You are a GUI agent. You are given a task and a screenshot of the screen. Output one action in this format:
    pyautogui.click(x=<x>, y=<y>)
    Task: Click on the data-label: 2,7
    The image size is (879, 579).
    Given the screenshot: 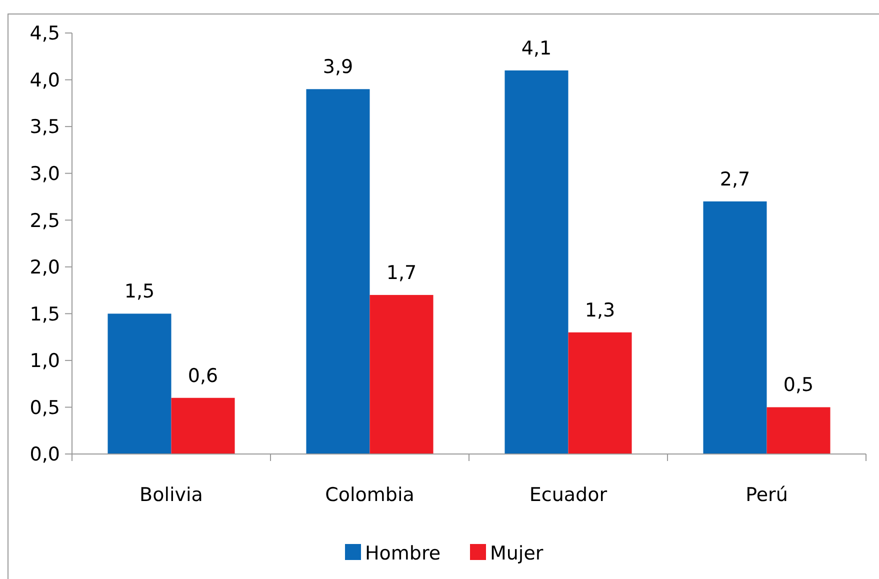 What is the action you would take?
    pyautogui.click(x=735, y=179)
    